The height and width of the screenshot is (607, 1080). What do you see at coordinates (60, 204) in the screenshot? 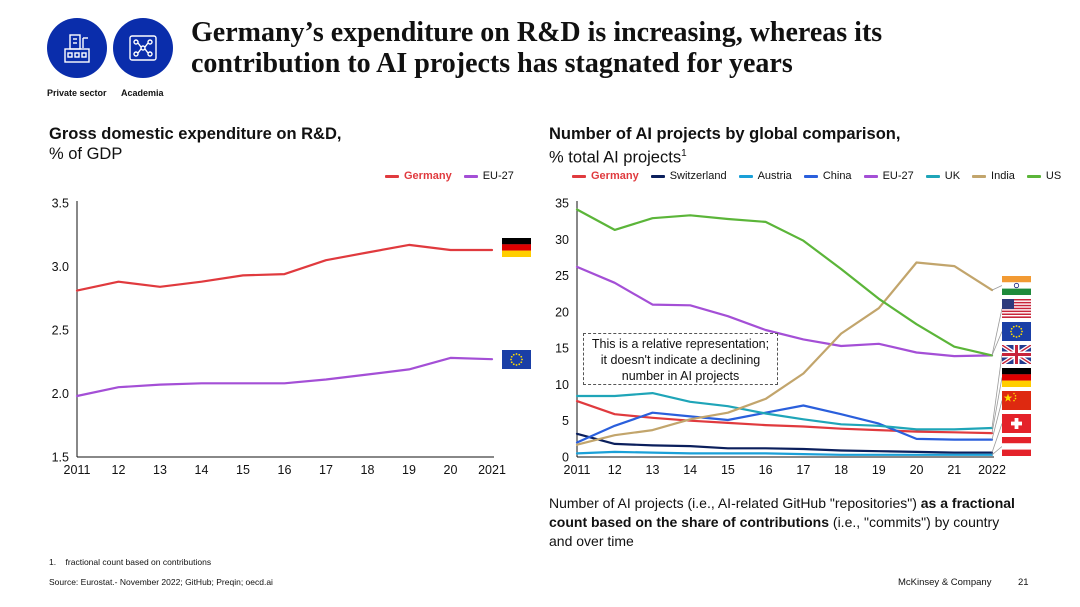
I see `left-chart-y-tick-label: 3.5` at bounding box center [60, 204].